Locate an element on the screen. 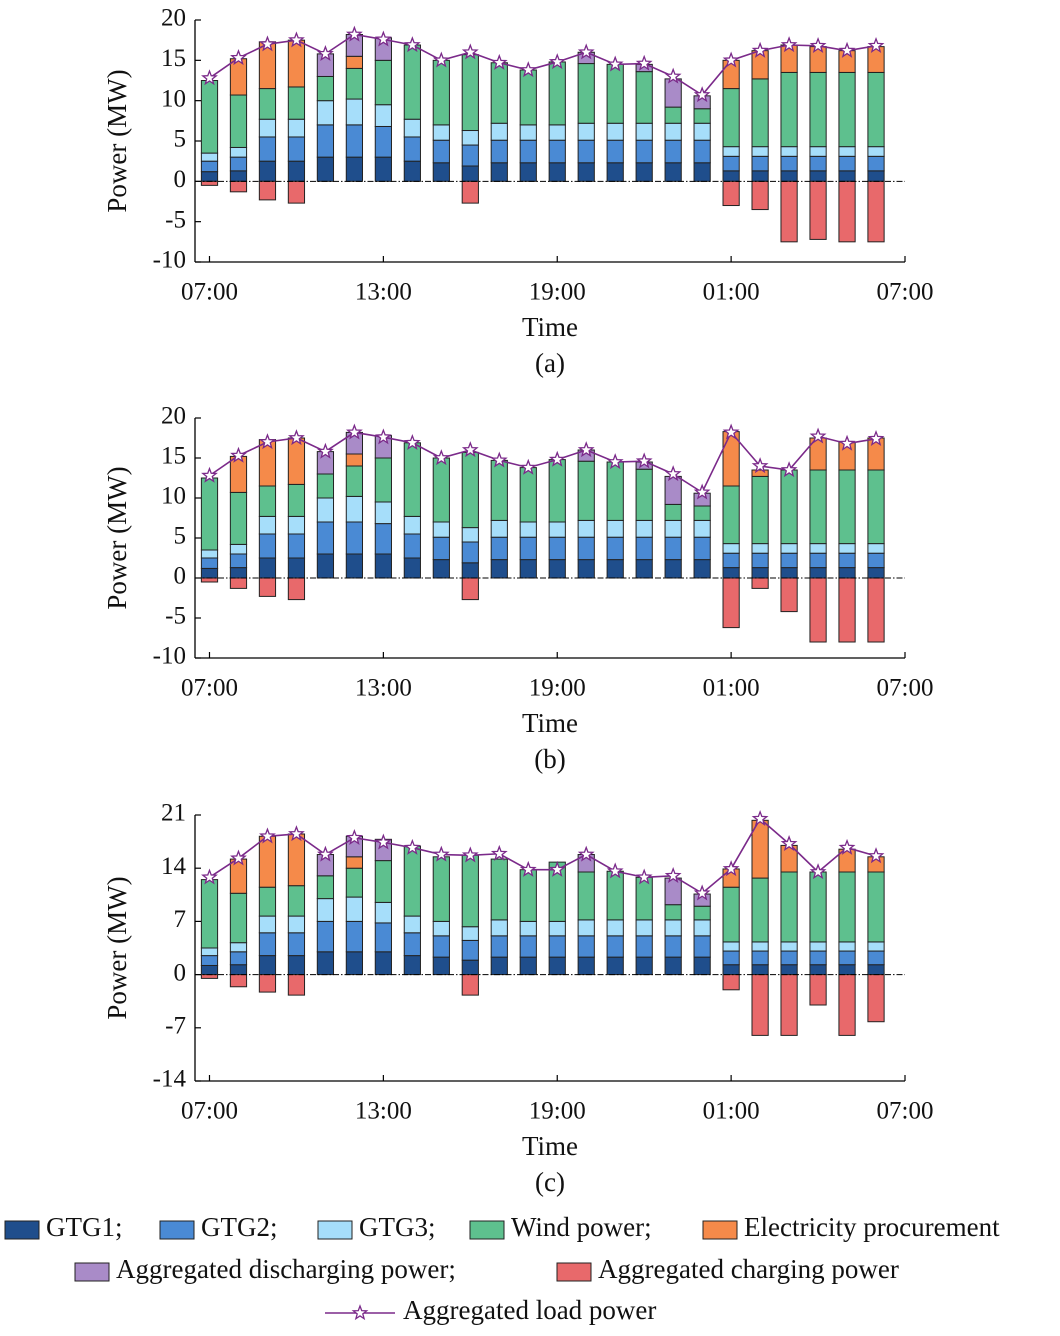  legend-label: GTG2; is located at coordinates (239, 1227).